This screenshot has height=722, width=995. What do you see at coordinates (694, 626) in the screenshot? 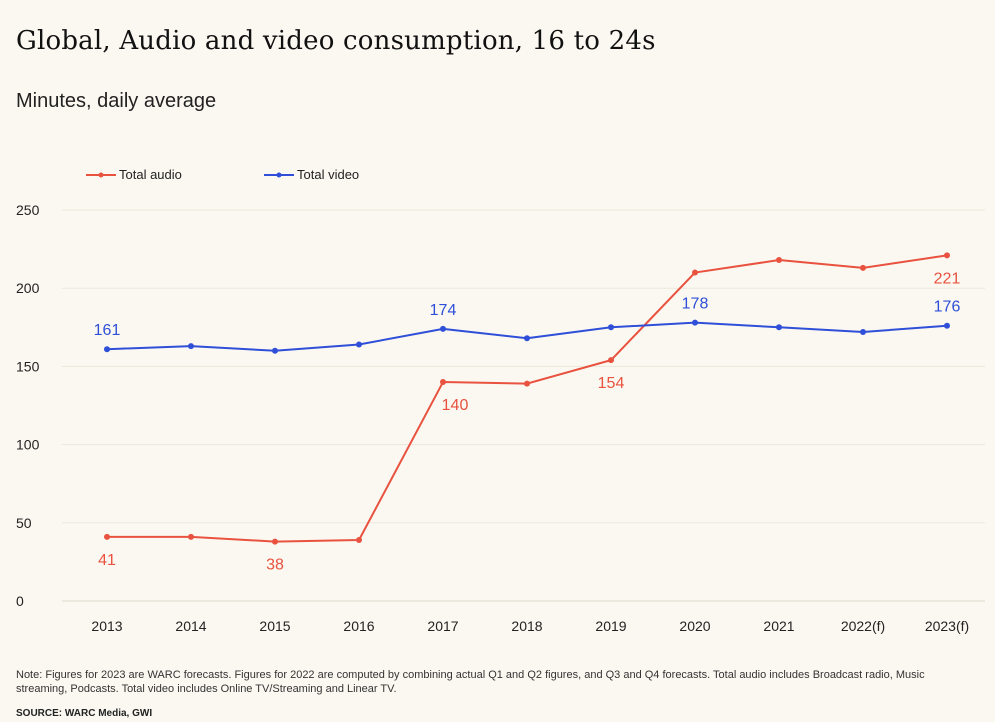
I see `x-tick-label: 2020` at bounding box center [694, 626].